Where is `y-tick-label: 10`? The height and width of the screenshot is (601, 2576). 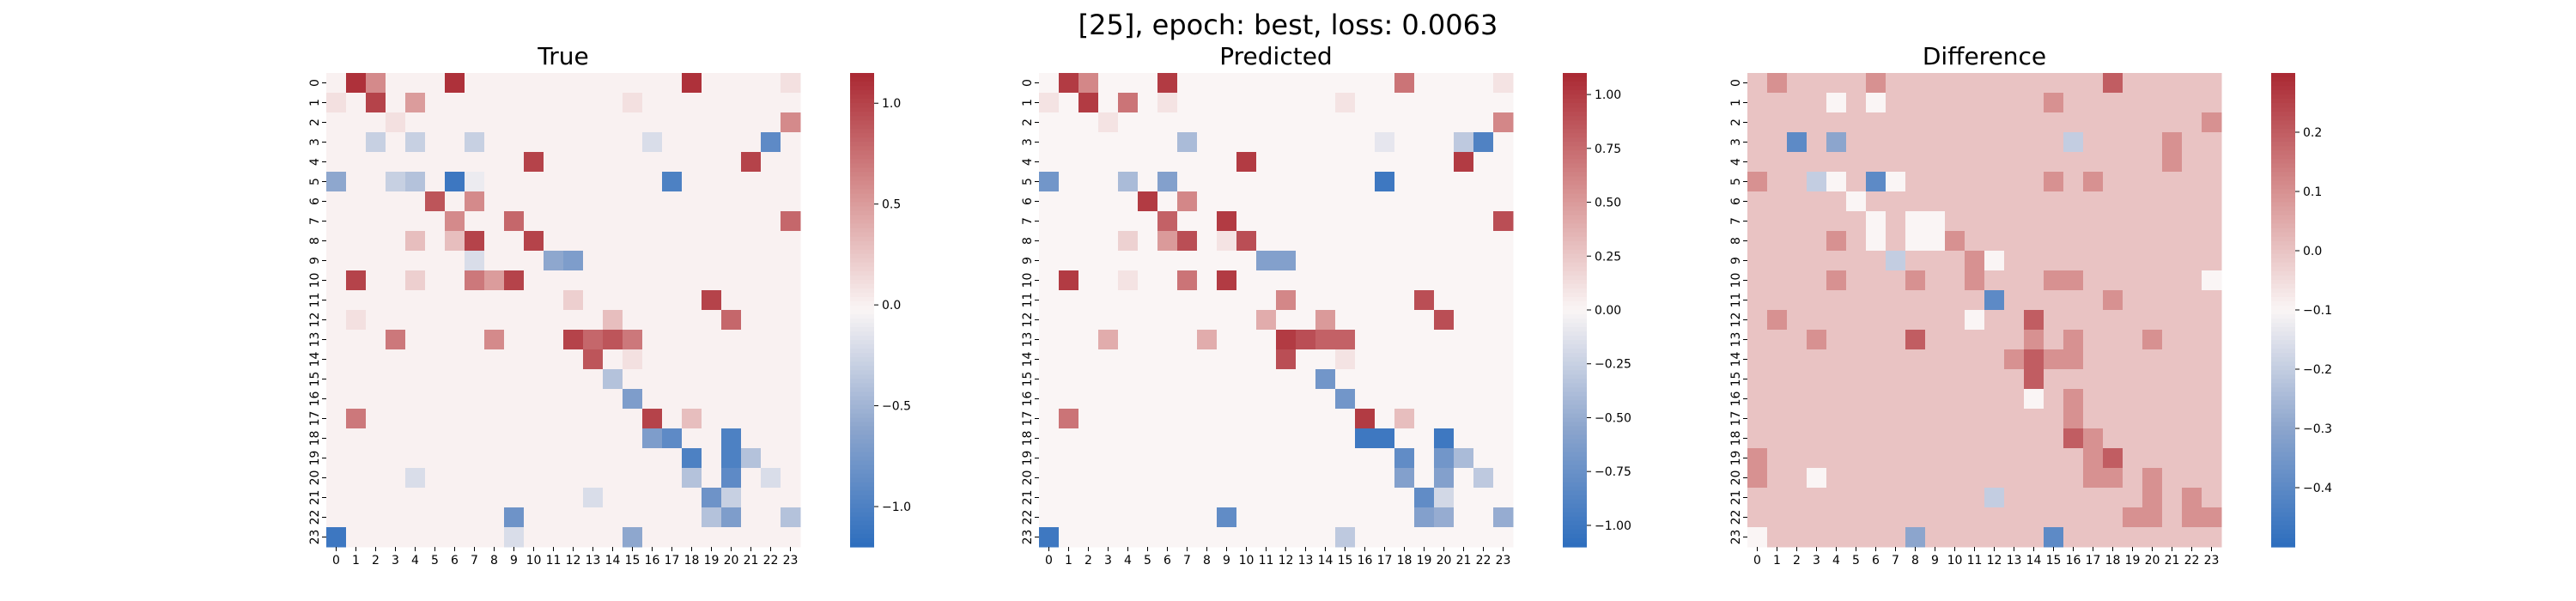 y-tick-label: 10 is located at coordinates (1736, 280).